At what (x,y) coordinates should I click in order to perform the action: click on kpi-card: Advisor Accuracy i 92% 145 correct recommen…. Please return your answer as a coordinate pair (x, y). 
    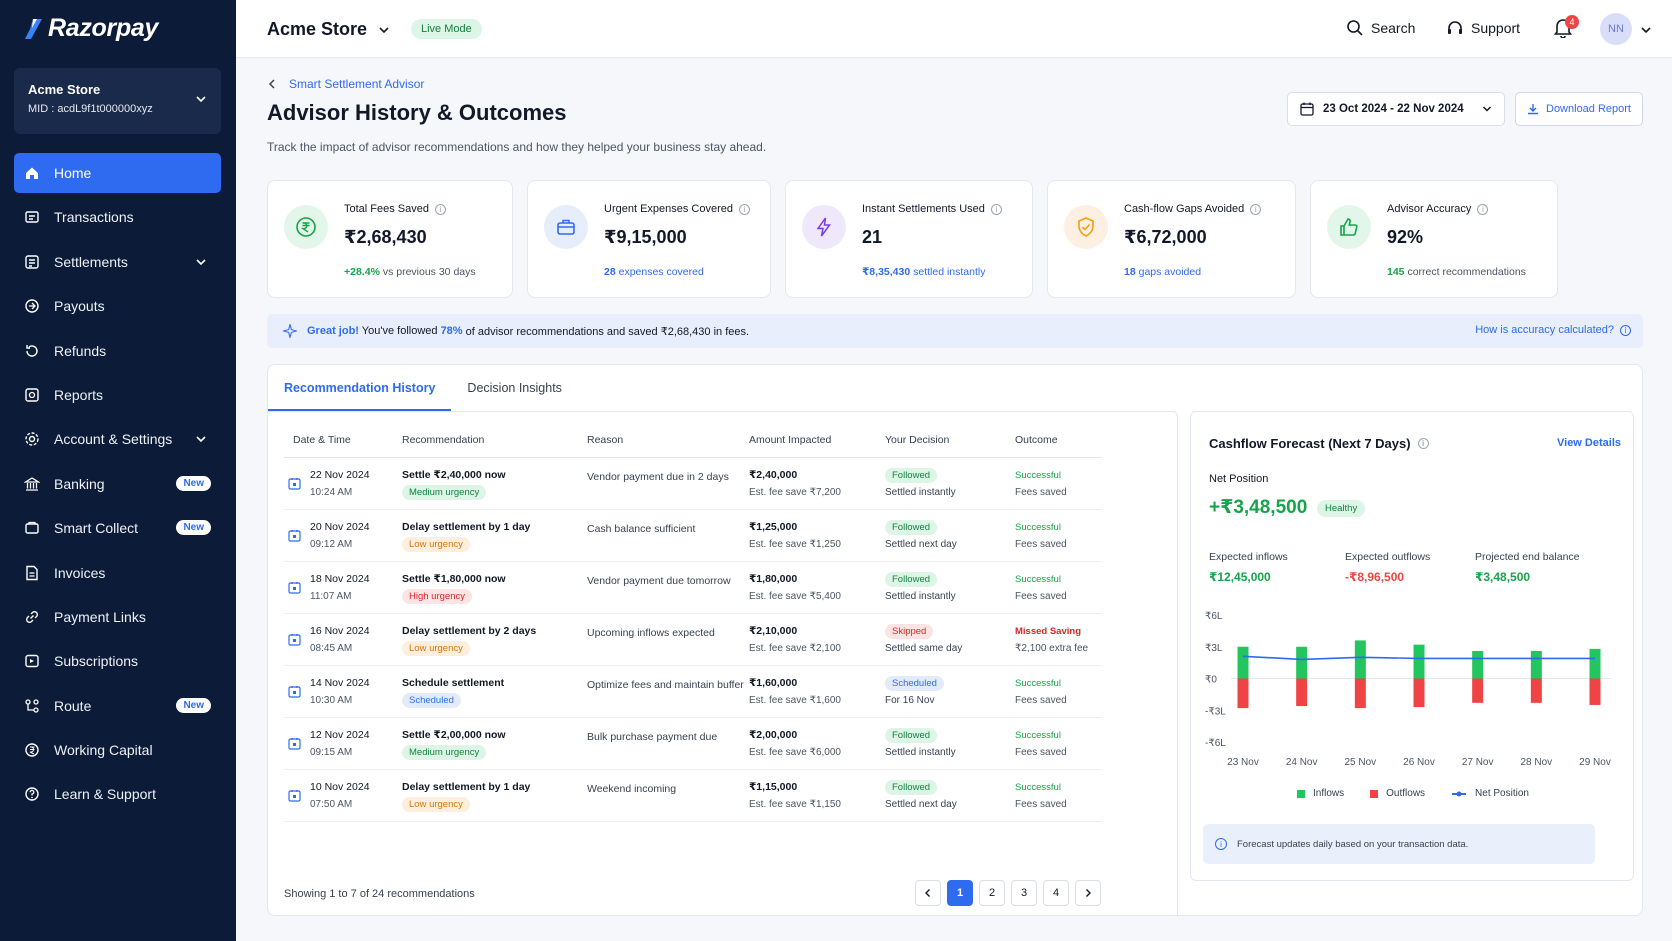
    Looking at the image, I should click on (1434, 239).